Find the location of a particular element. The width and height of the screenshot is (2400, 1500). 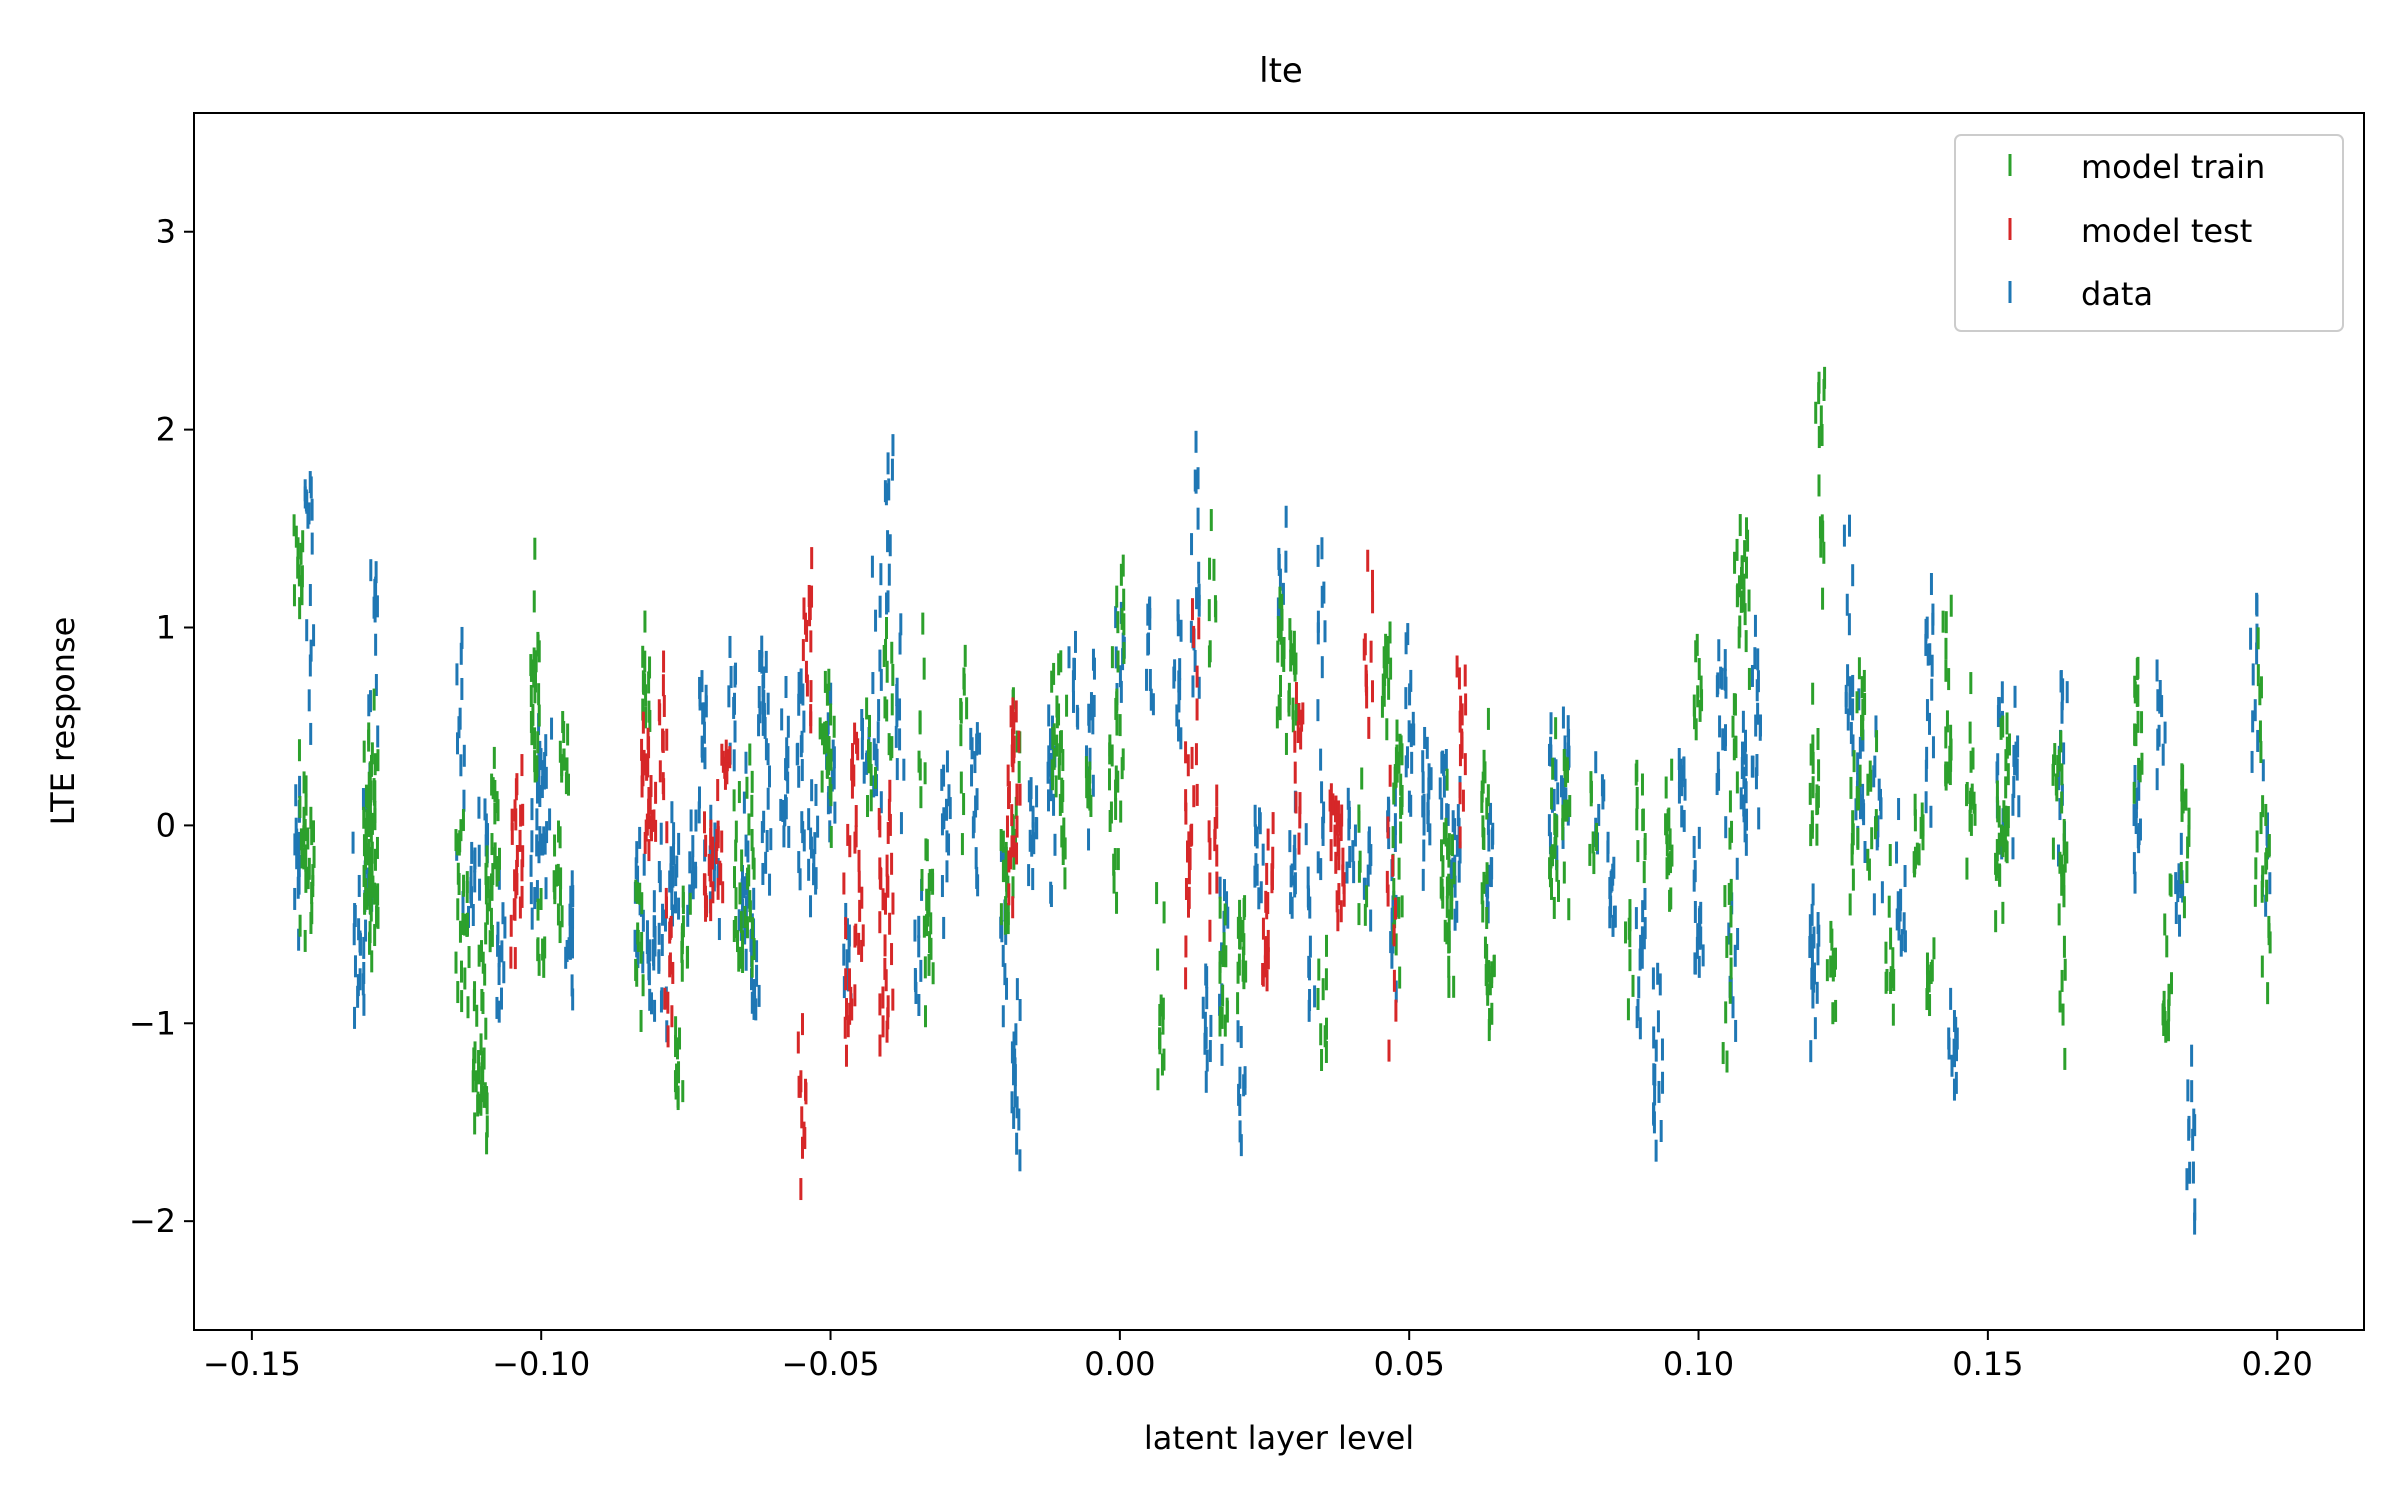

y-tick-label: −2 is located at coordinates (152, 1221).